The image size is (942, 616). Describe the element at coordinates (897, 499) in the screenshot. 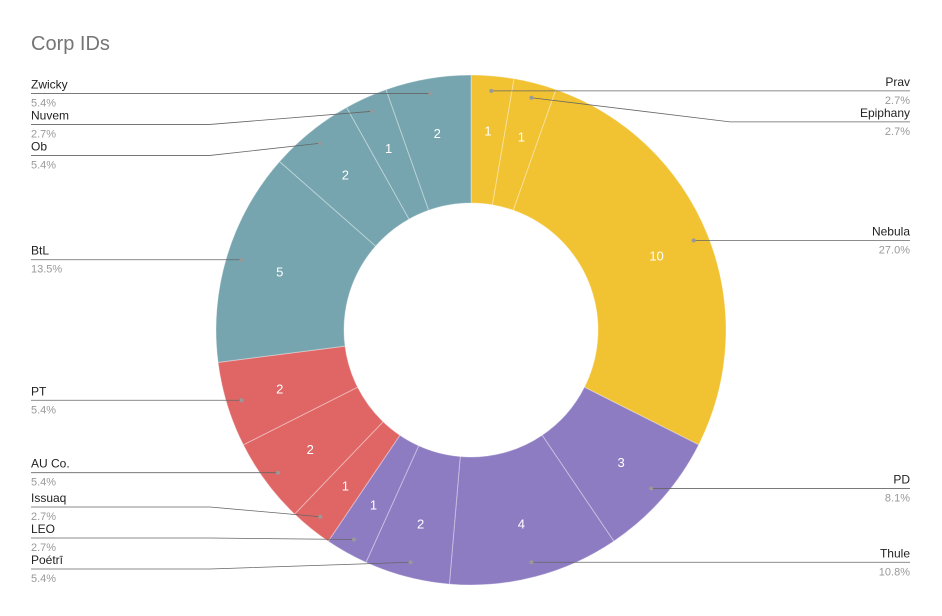

I see `legend-percent: 8.1%` at that location.